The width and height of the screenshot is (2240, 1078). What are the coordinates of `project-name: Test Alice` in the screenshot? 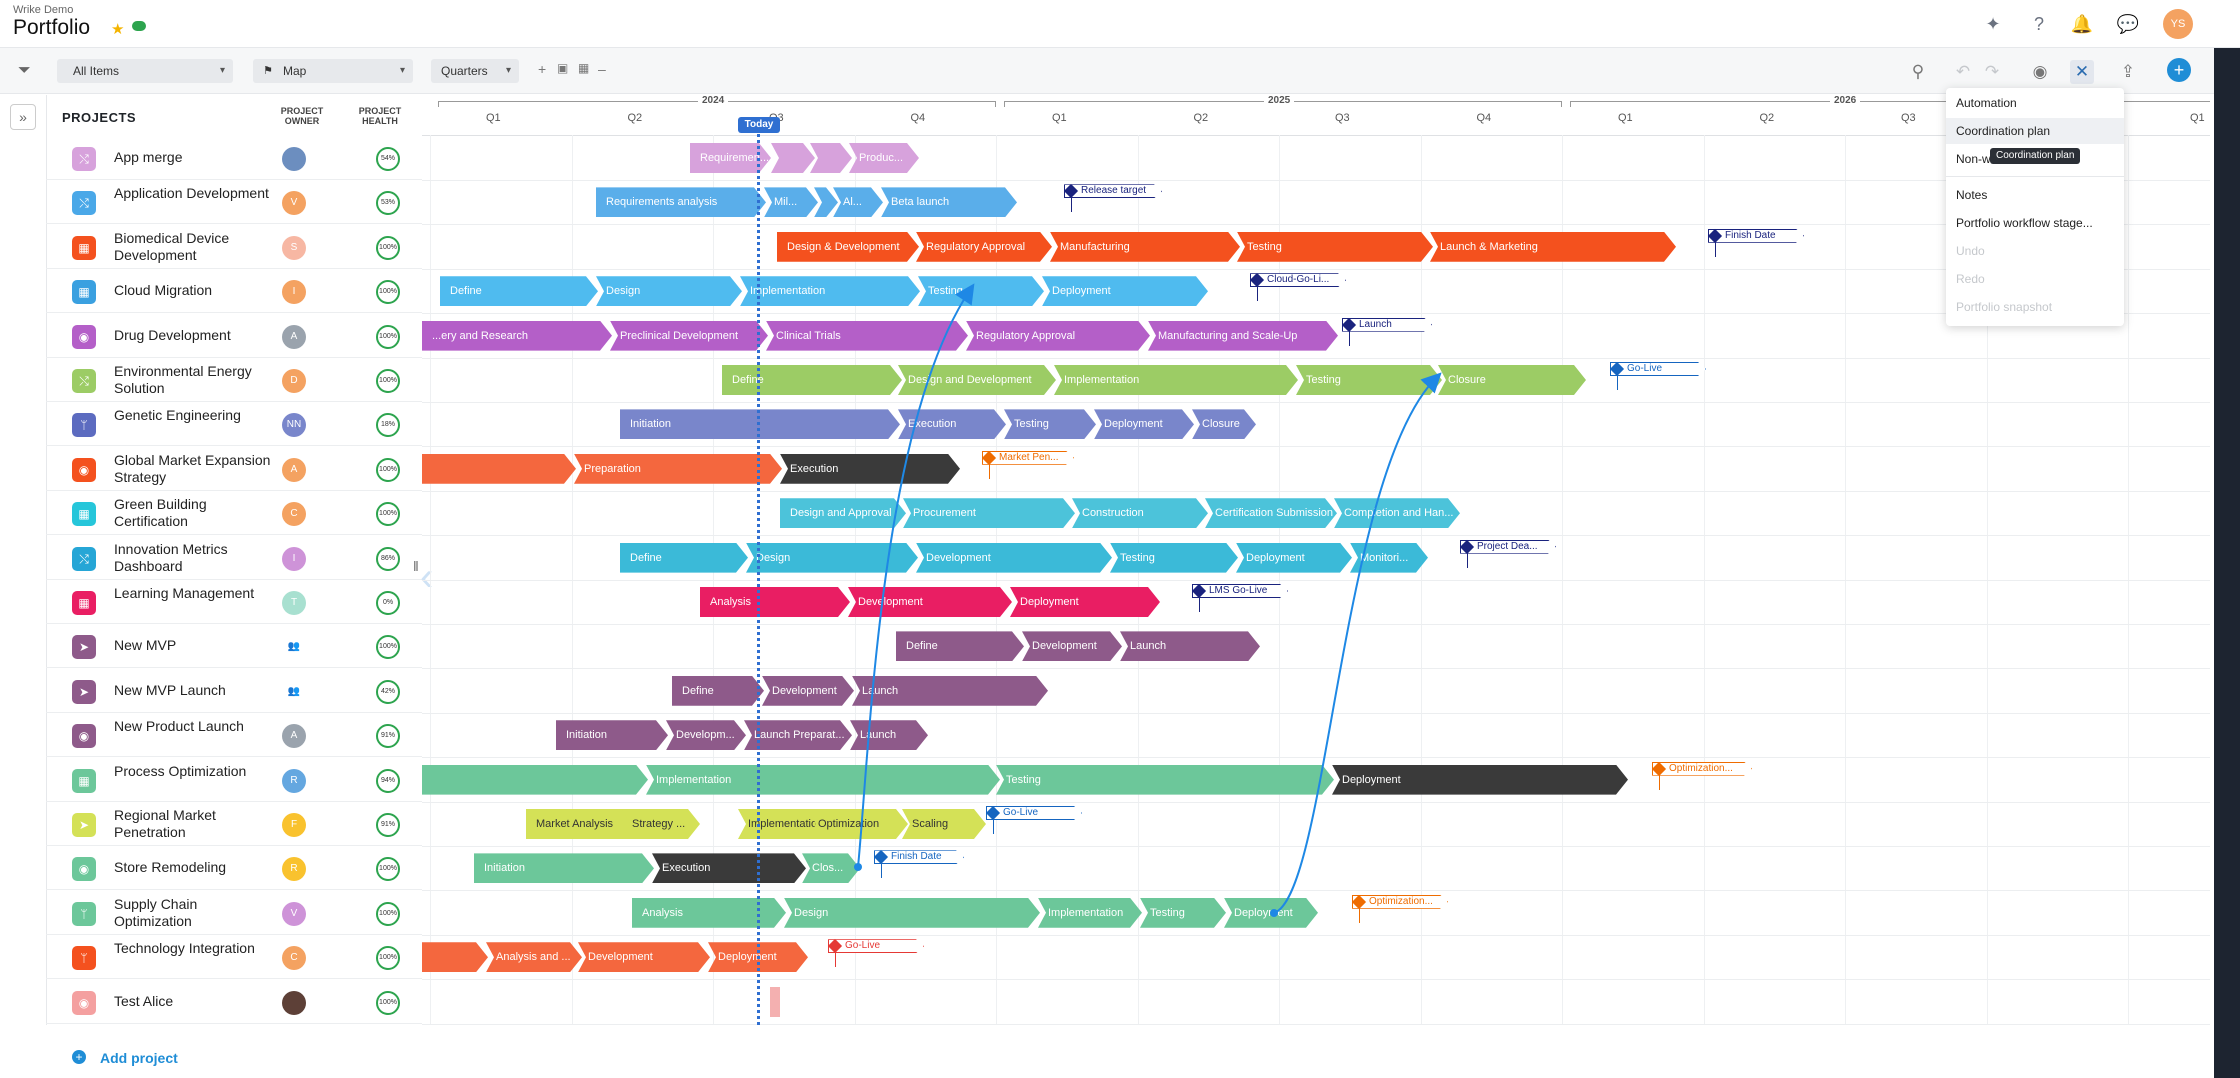 It's located at (144, 1000).